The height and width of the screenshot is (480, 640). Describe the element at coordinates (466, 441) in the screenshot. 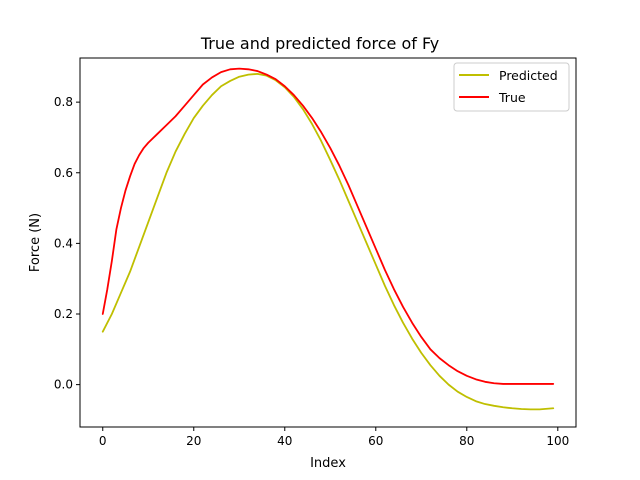

I see `x-tick-label: 80` at that location.